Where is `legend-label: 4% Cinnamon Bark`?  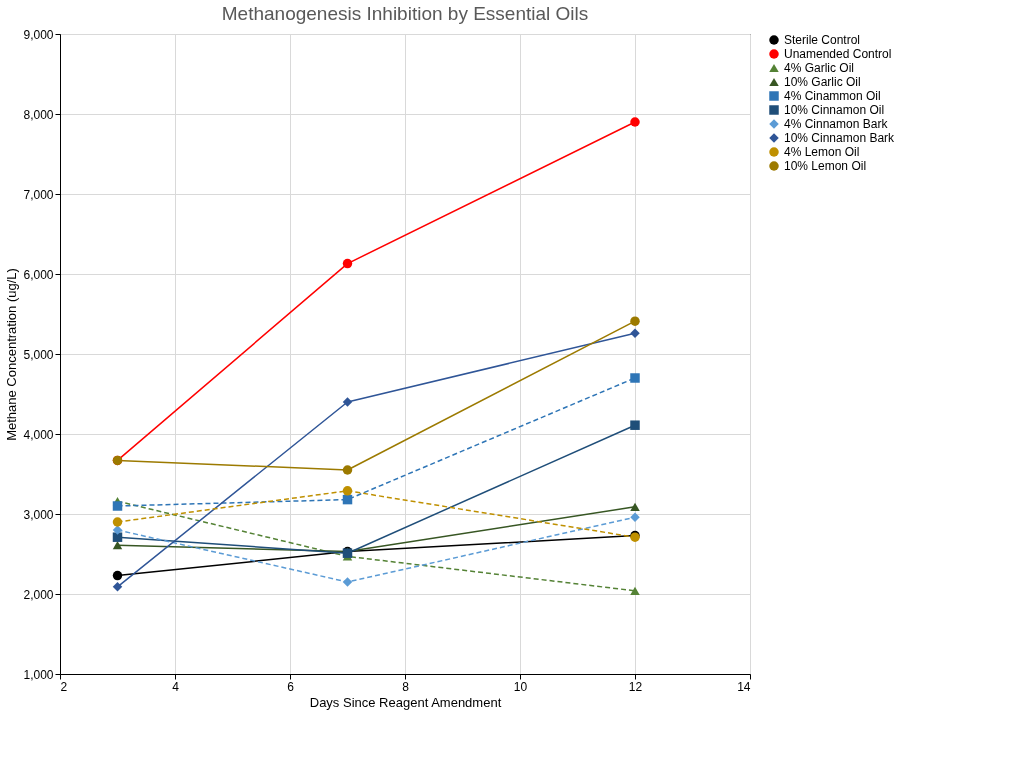 legend-label: 4% Cinnamon Bark is located at coordinates (836, 124).